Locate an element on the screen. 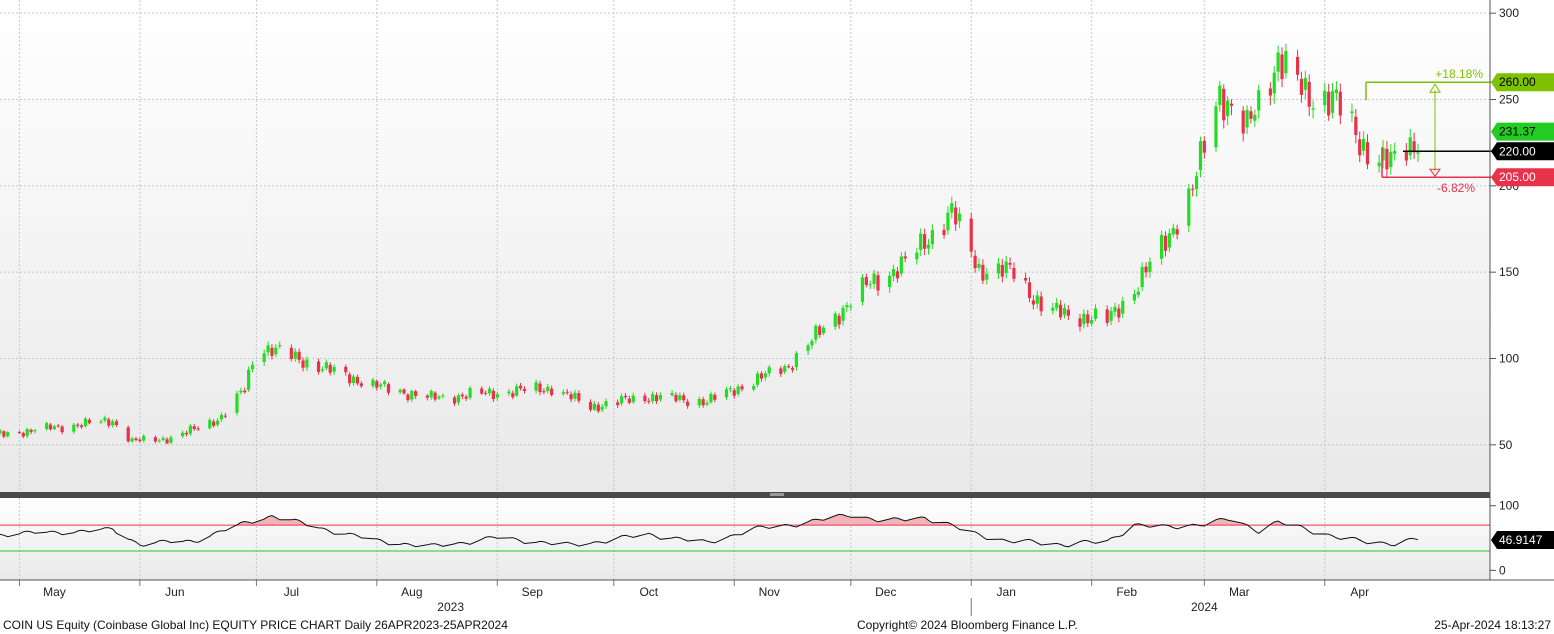 The height and width of the screenshot is (634, 1554). month-label-nov: Nov is located at coordinates (769, 592).